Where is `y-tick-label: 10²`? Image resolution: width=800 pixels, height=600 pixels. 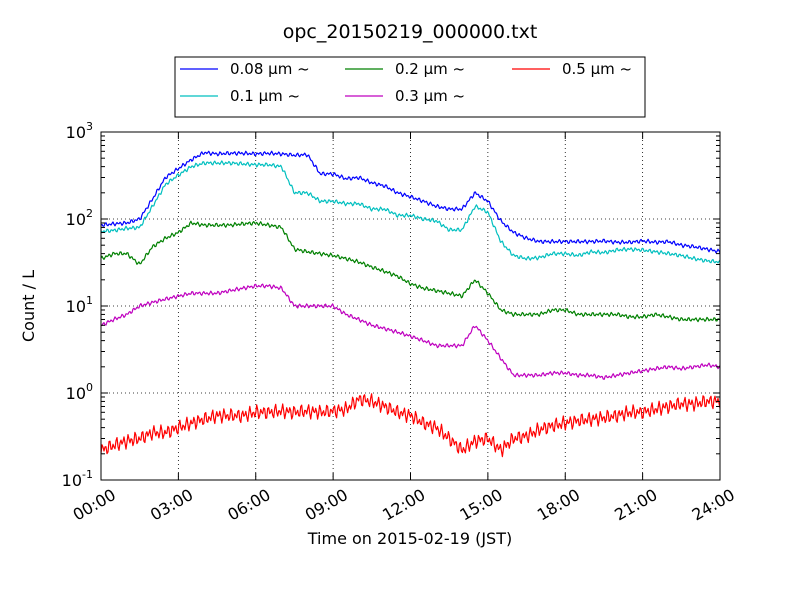
y-tick-label: 10² is located at coordinates (79, 218).